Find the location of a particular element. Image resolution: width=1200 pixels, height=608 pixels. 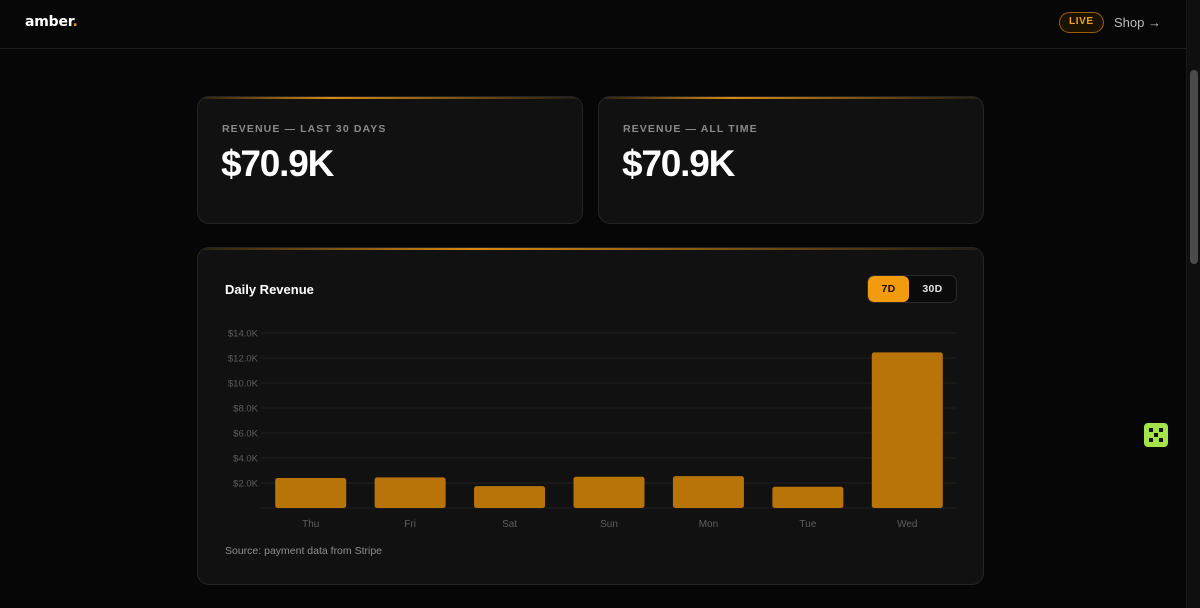

logo: amber. is located at coordinates (51, 22).